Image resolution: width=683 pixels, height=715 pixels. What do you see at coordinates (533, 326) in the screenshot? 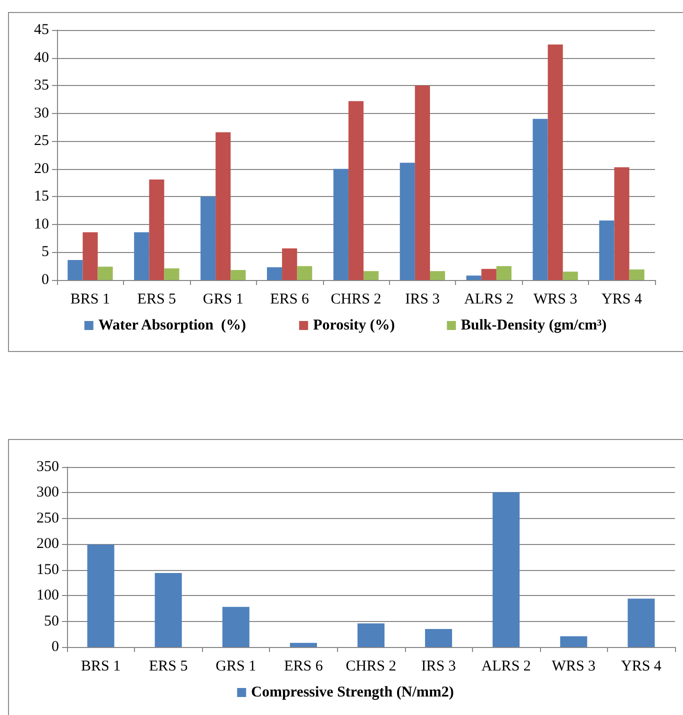
I see `legend-label: Bulk-Density (gm/cm³)` at bounding box center [533, 326].